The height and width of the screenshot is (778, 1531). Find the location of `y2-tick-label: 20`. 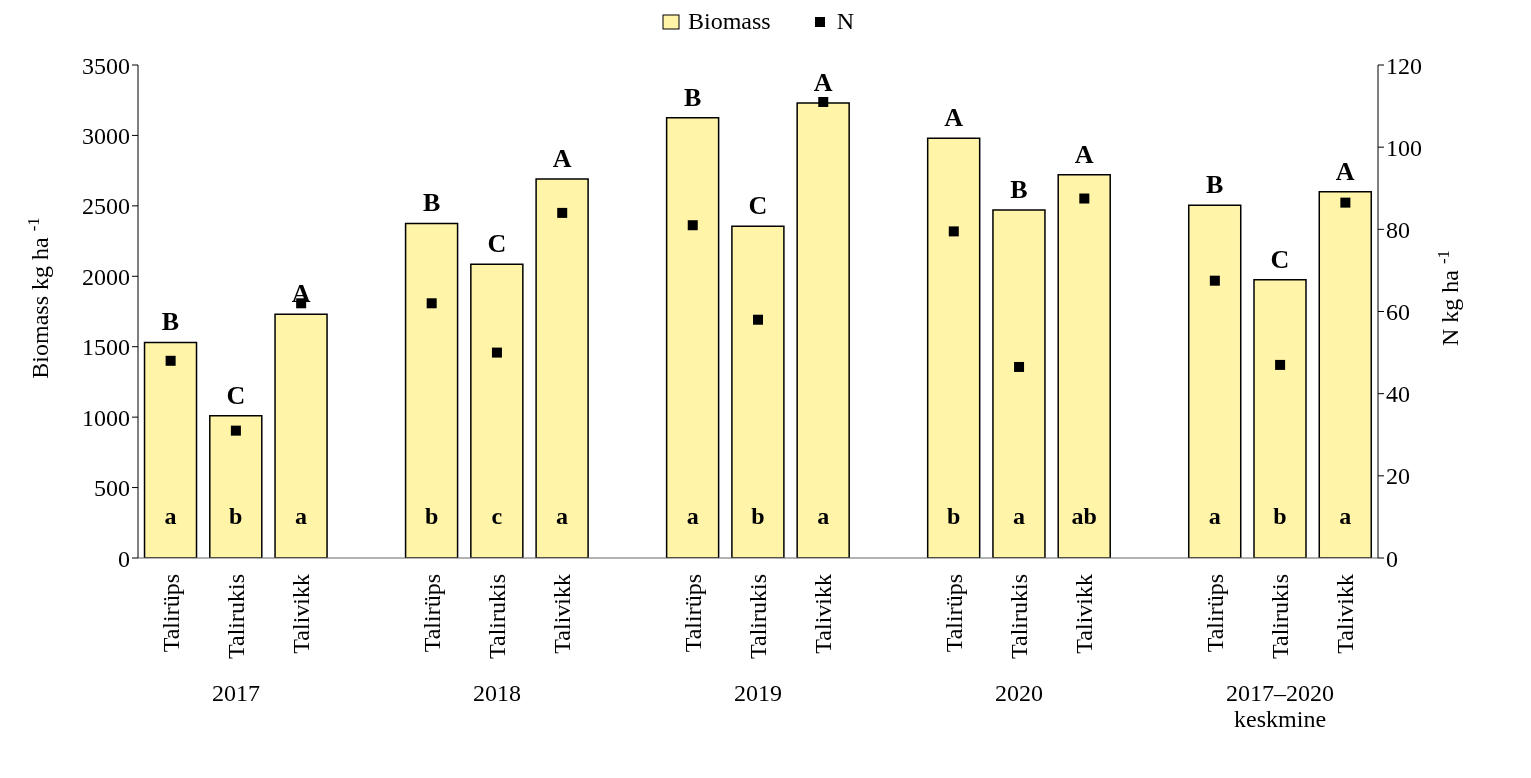

y2-tick-label: 20 is located at coordinates (1398, 476).